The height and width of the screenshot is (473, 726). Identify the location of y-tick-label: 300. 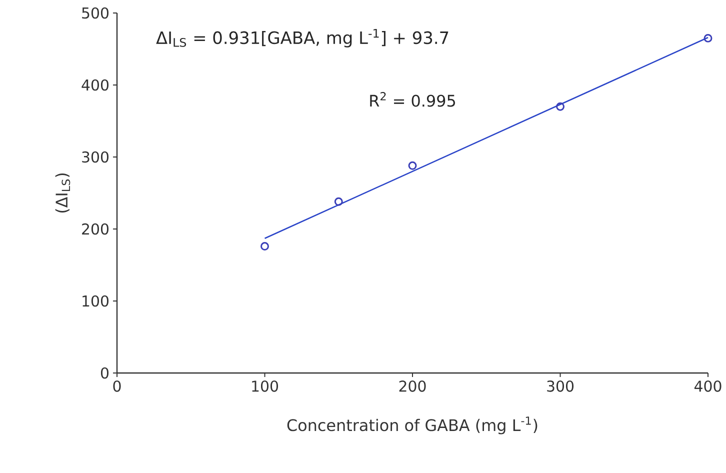
(95, 157).